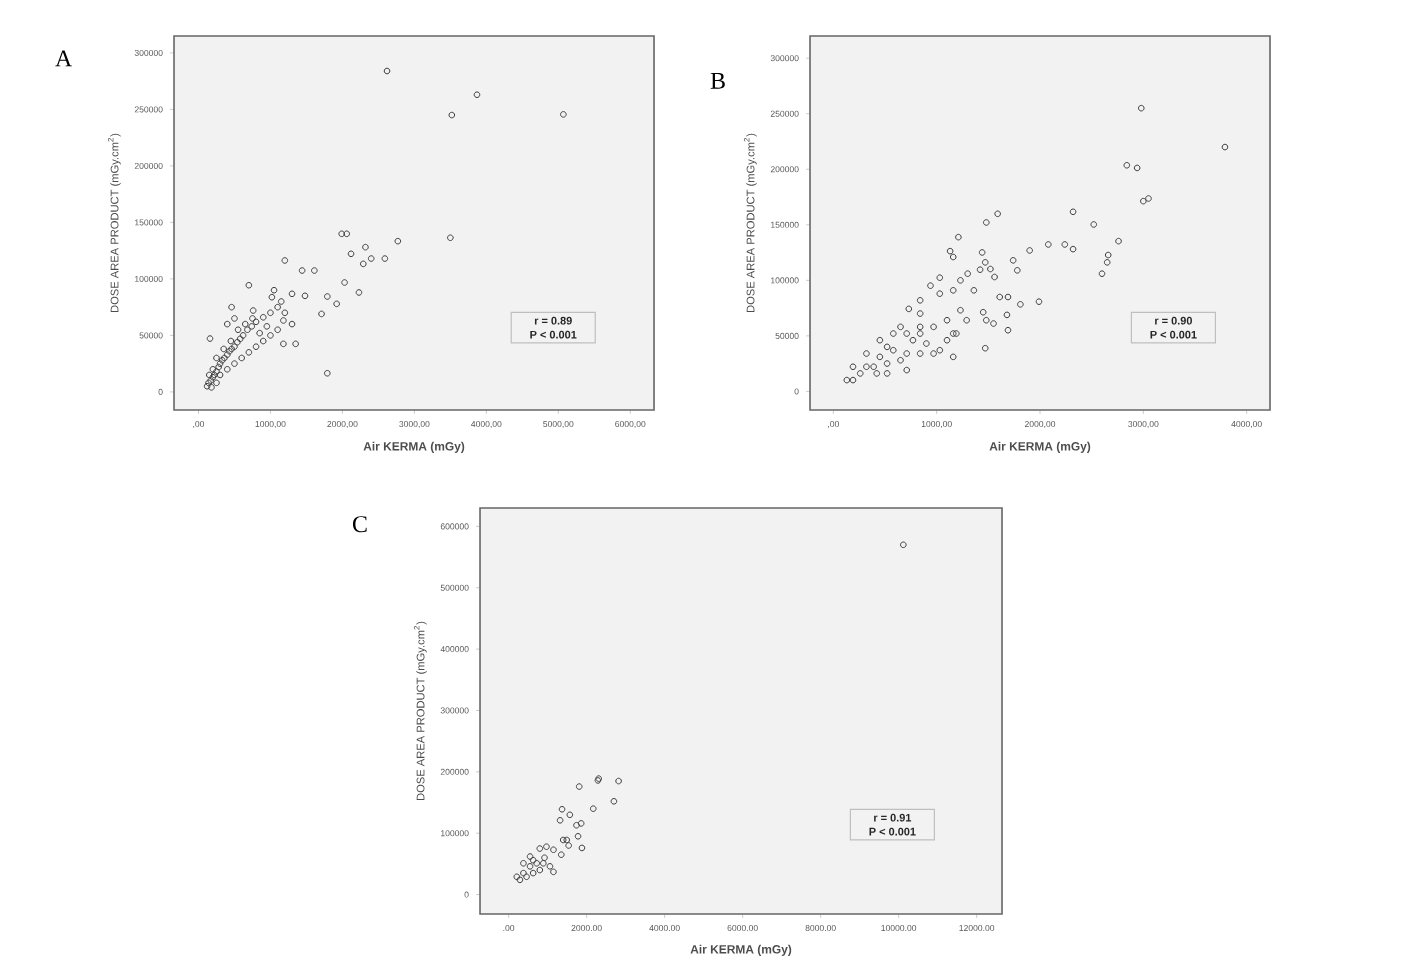  Describe the element at coordinates (717, 80) in the screenshot. I see `text: B` at that location.